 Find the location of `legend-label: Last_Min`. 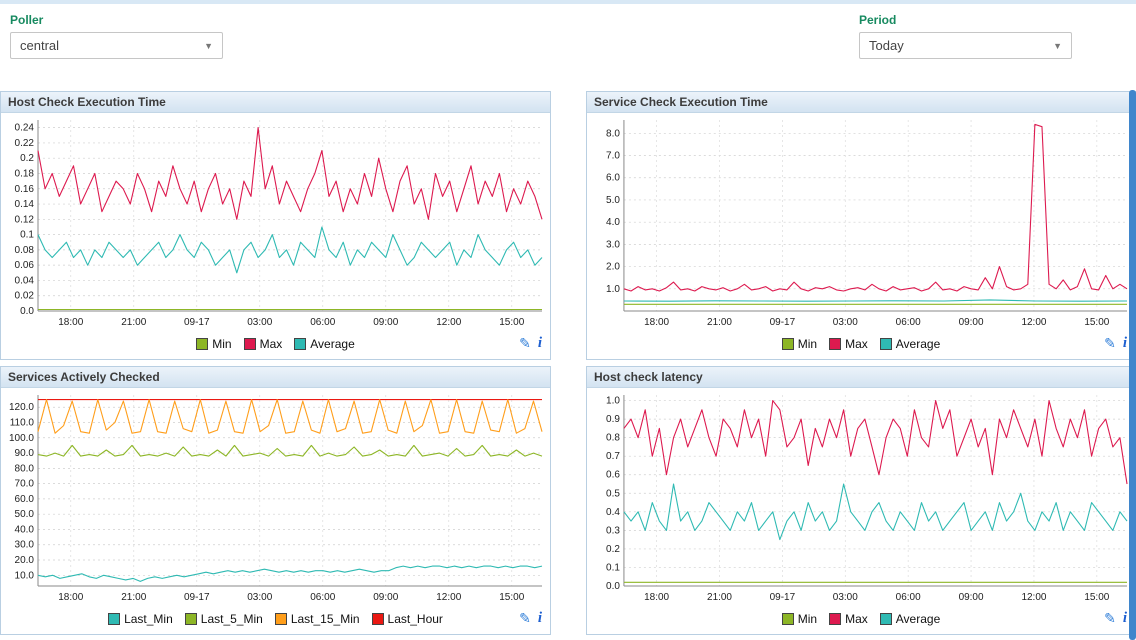

legend-label: Last_Min is located at coordinates (148, 618).